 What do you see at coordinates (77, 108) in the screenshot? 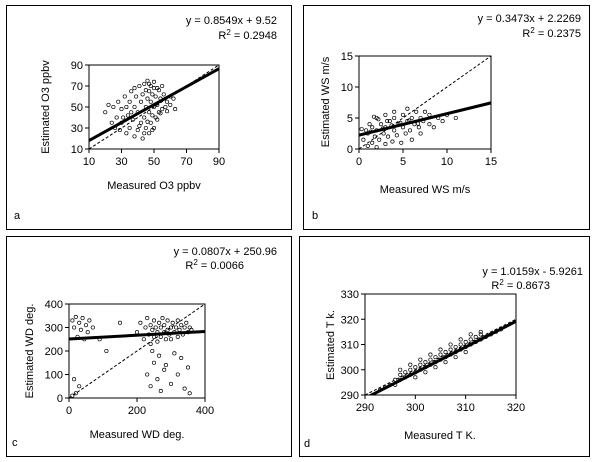
I see `y-tick-label: 50` at bounding box center [77, 108].